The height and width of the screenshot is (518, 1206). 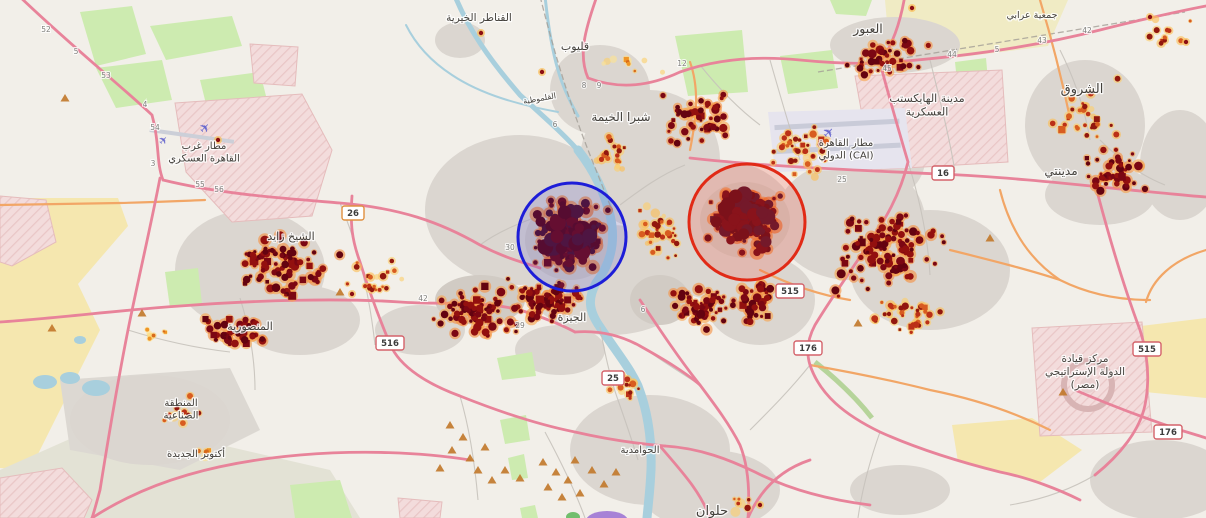 What do you see at coordinates (1168, 432) in the screenshot?
I see `shield-box` at bounding box center [1168, 432].